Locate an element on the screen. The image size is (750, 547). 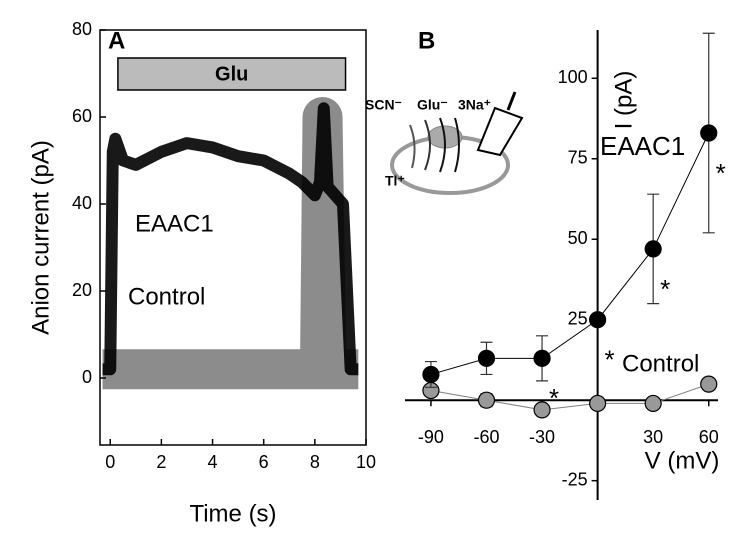
x-tick-label: 8 is located at coordinates (315, 462).